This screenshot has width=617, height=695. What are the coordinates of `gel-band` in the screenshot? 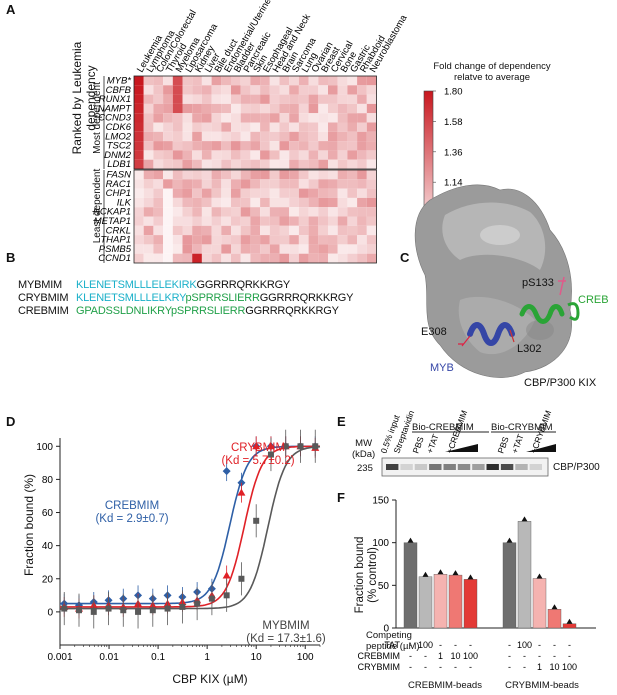 It's located at (392, 467).